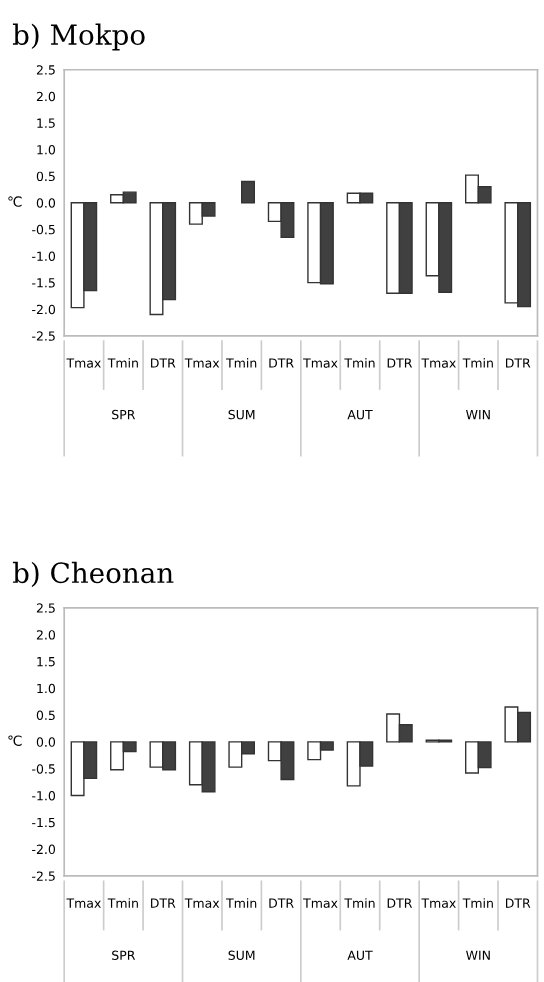  What do you see at coordinates (247, 192) in the screenshot?
I see `bar` at bounding box center [247, 192].